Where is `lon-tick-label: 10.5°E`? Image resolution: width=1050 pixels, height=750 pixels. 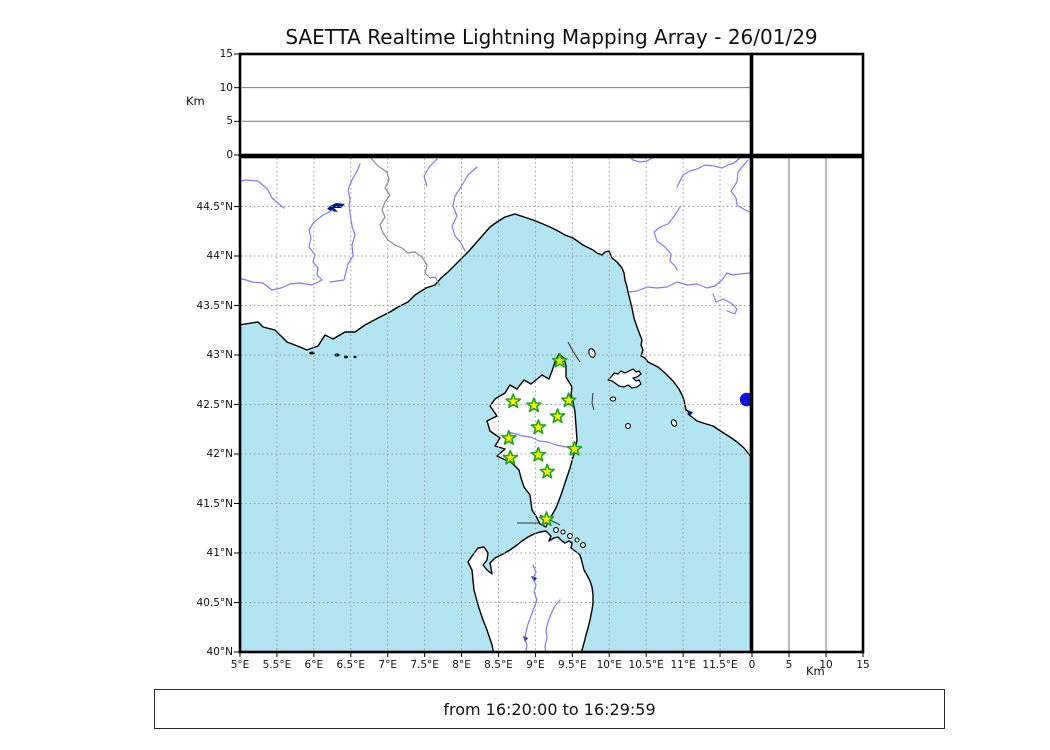
lon-tick-label: 10.5°E is located at coordinates (646, 665).